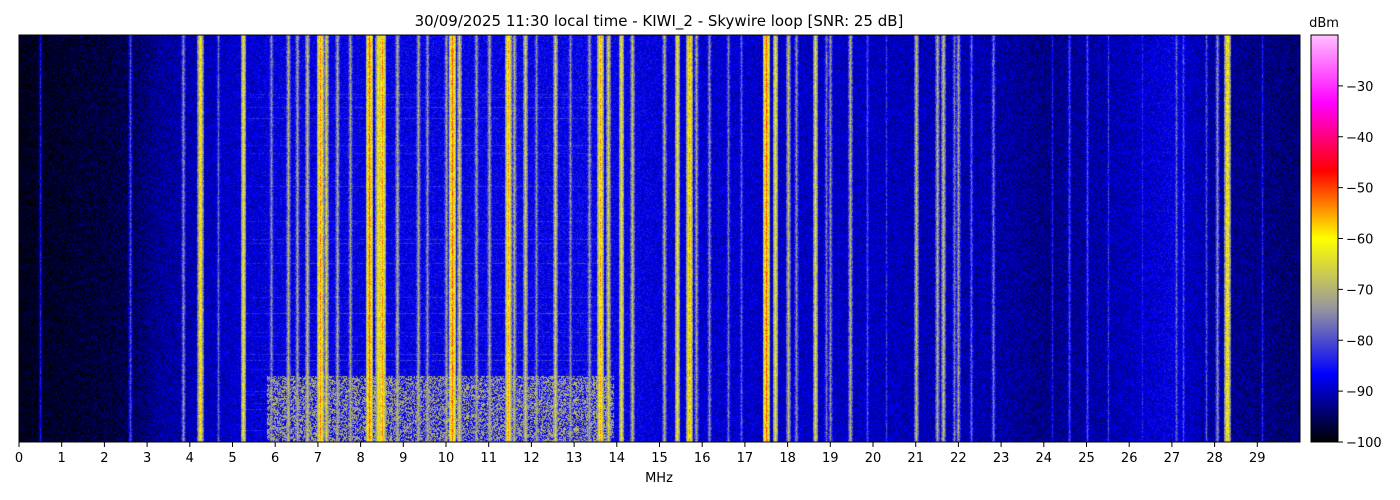 The image size is (1400, 500). Describe the element at coordinates (958, 458) in the screenshot. I see `x-tick-label: 22` at that location.